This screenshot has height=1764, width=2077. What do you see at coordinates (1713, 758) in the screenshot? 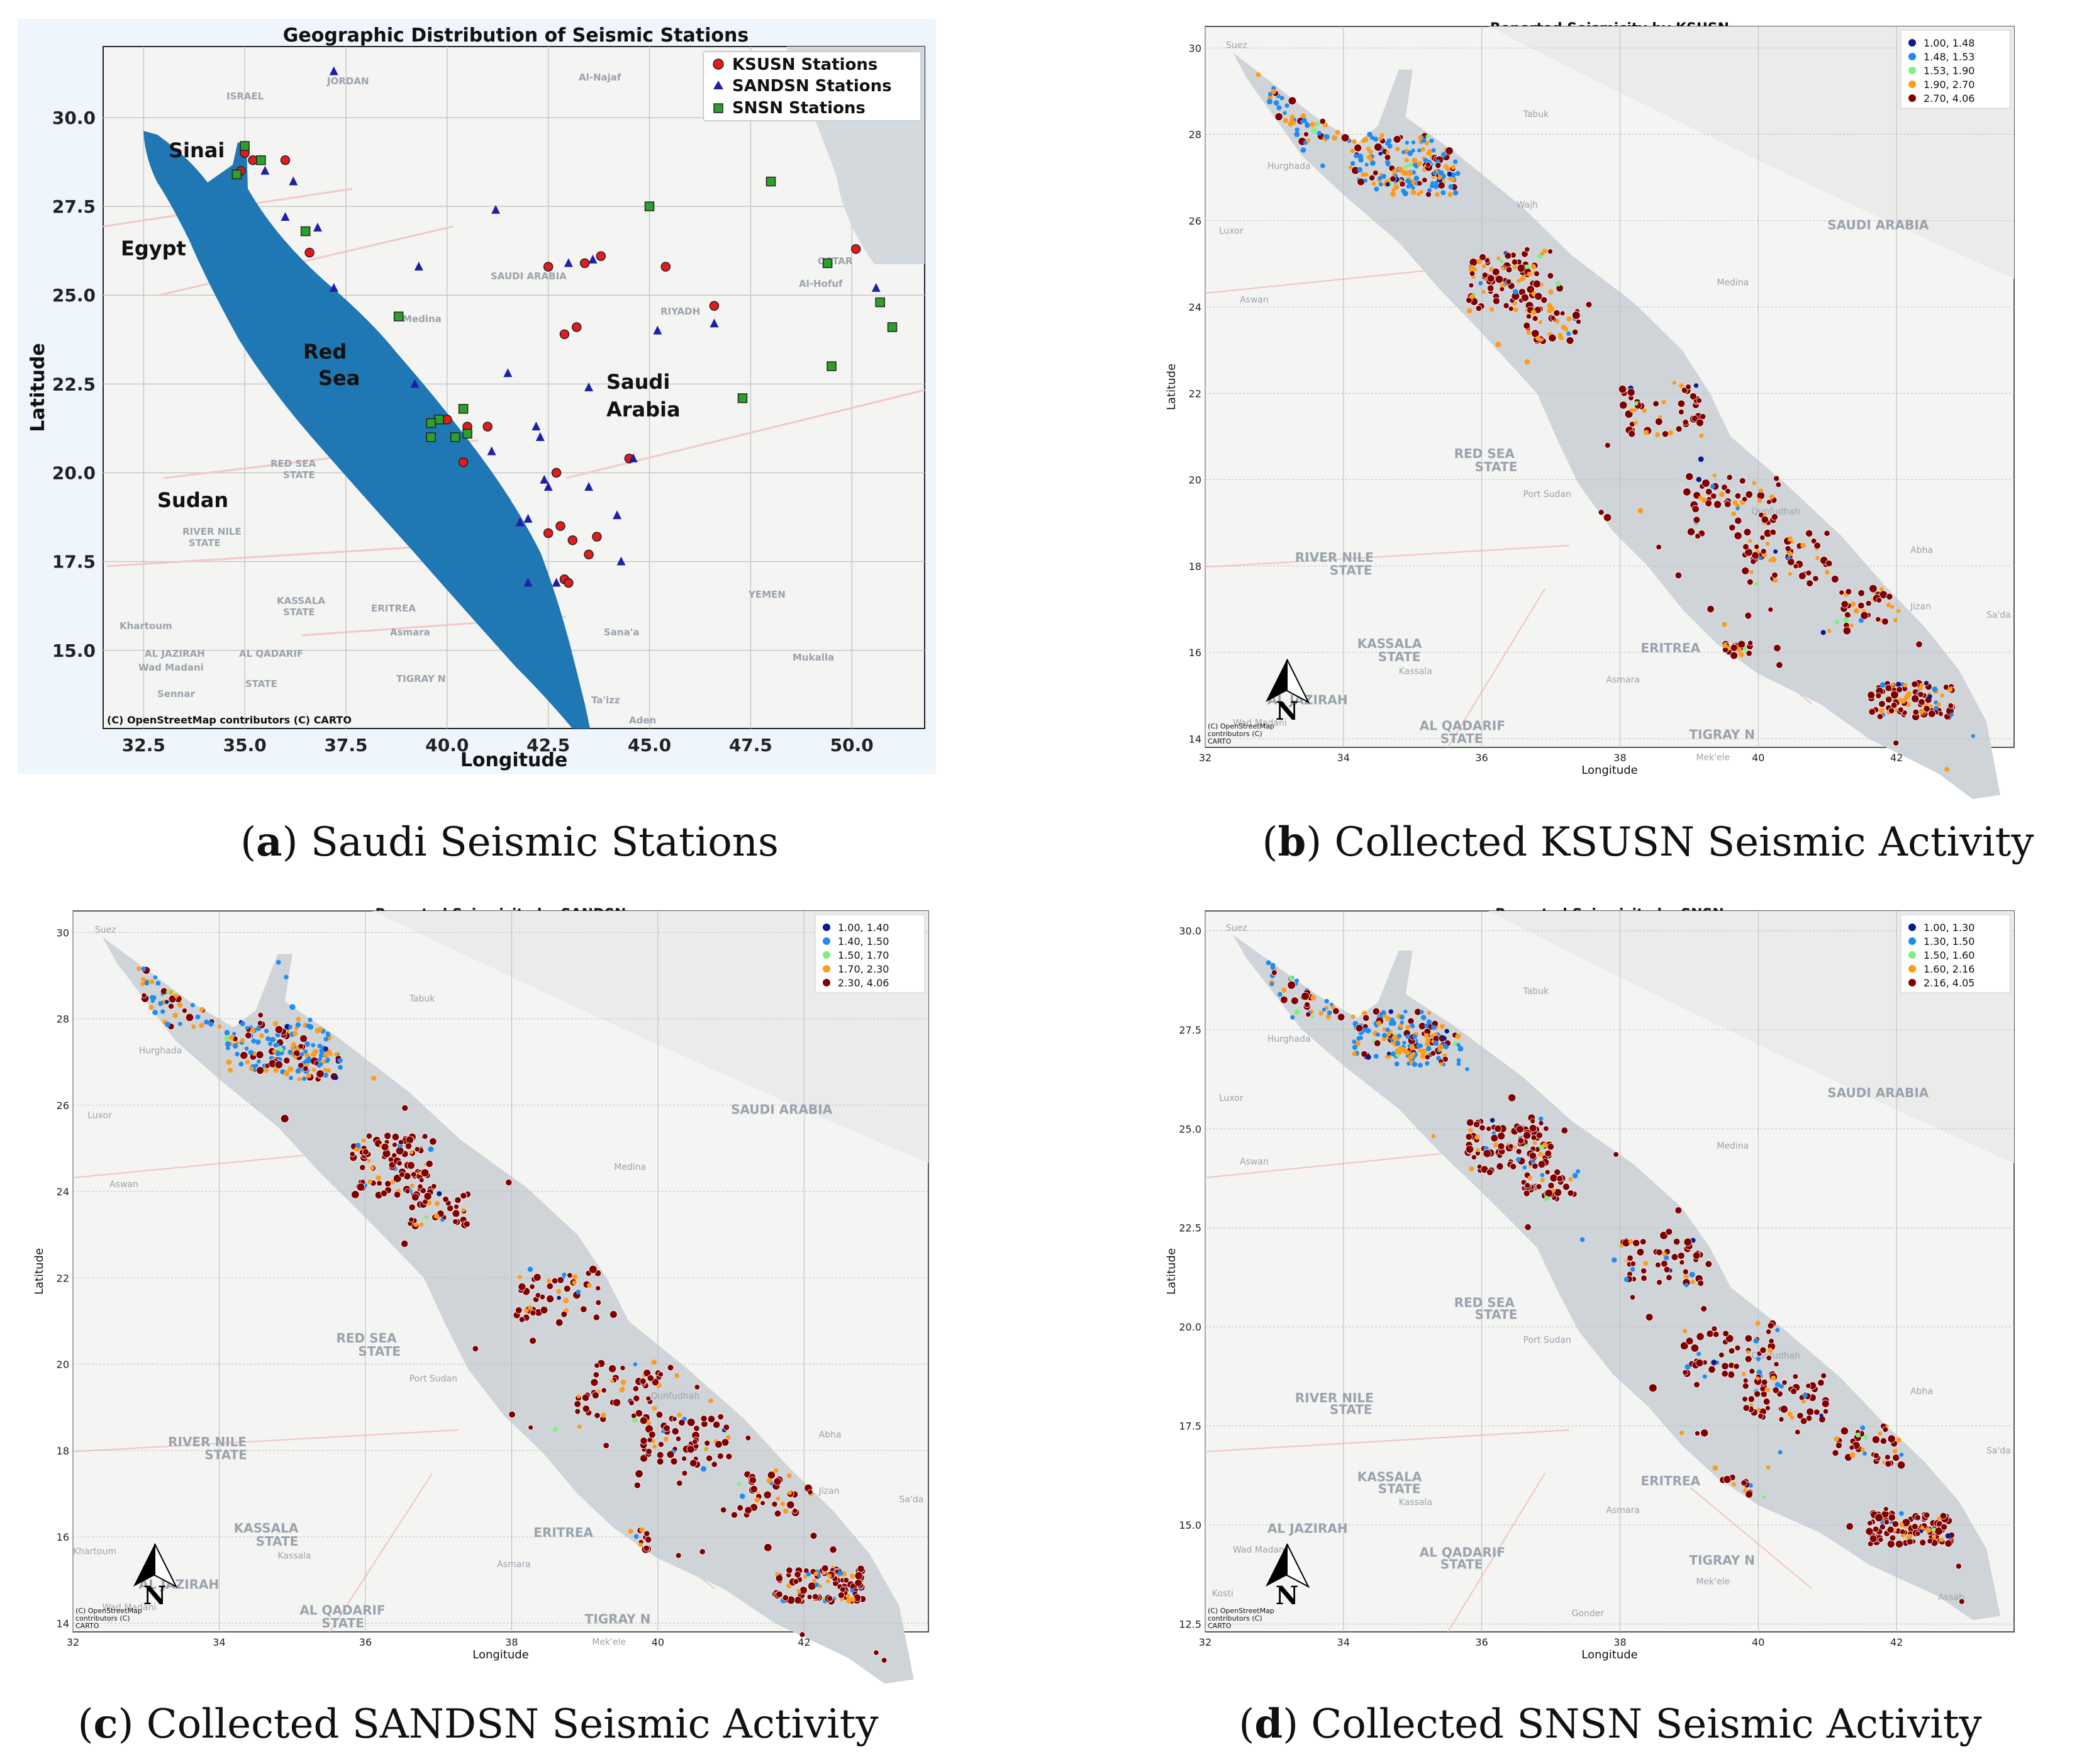
I see `panel-b-map-label: Mek'ele` at bounding box center [1713, 758].